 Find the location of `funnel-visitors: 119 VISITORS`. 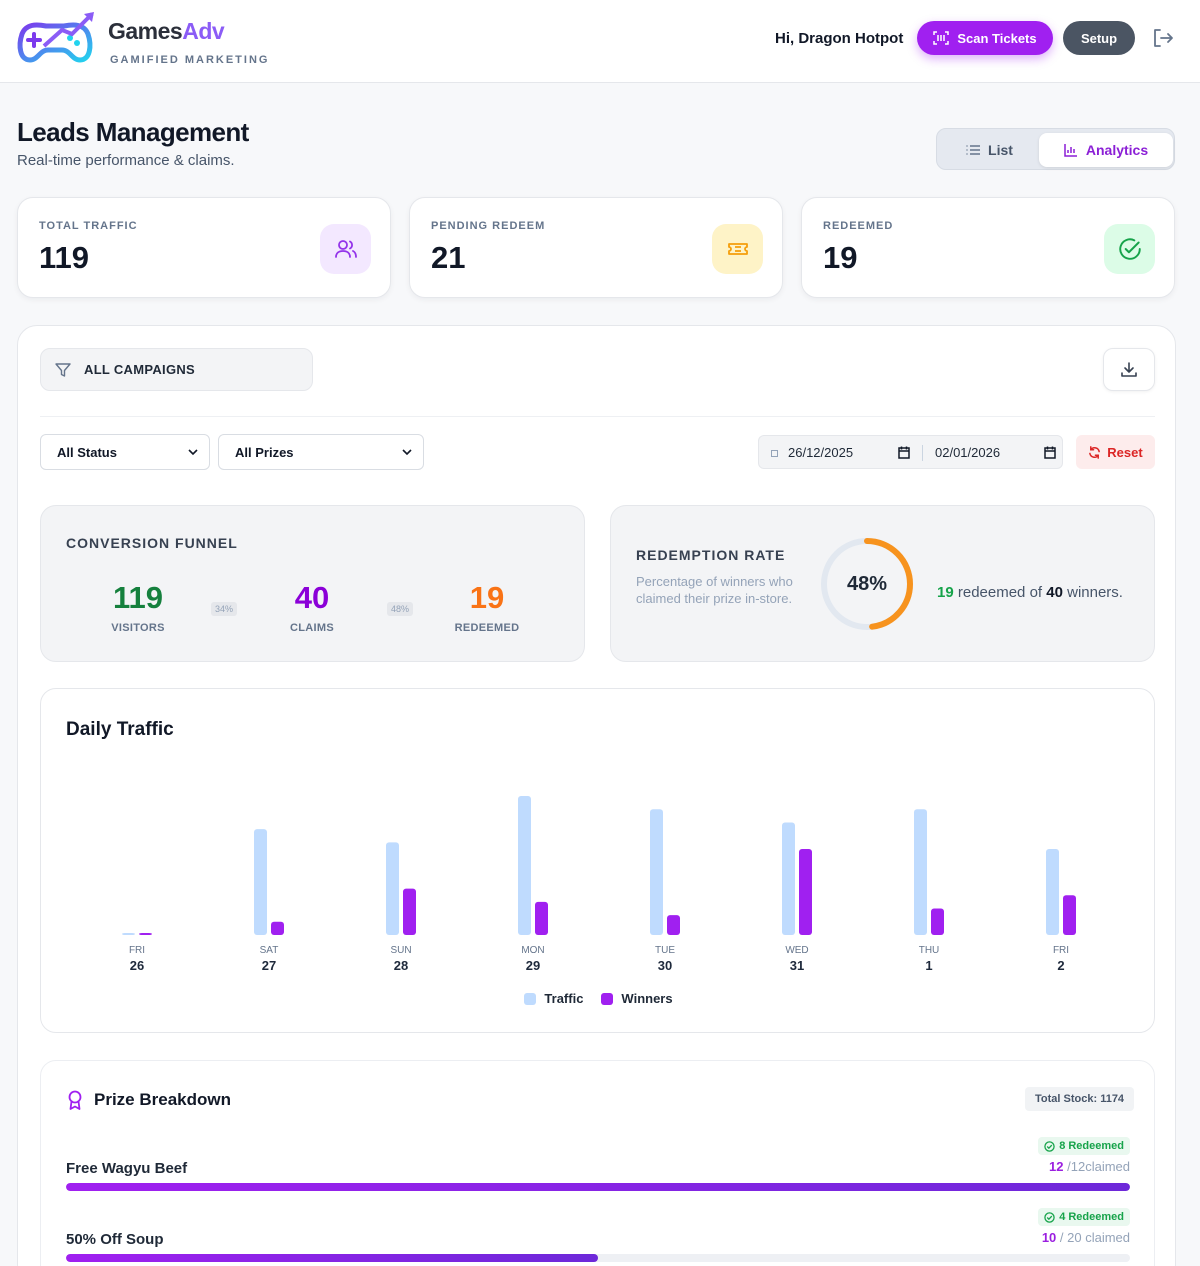

funnel-visitors: 119 VISITORS is located at coordinates (138, 607).